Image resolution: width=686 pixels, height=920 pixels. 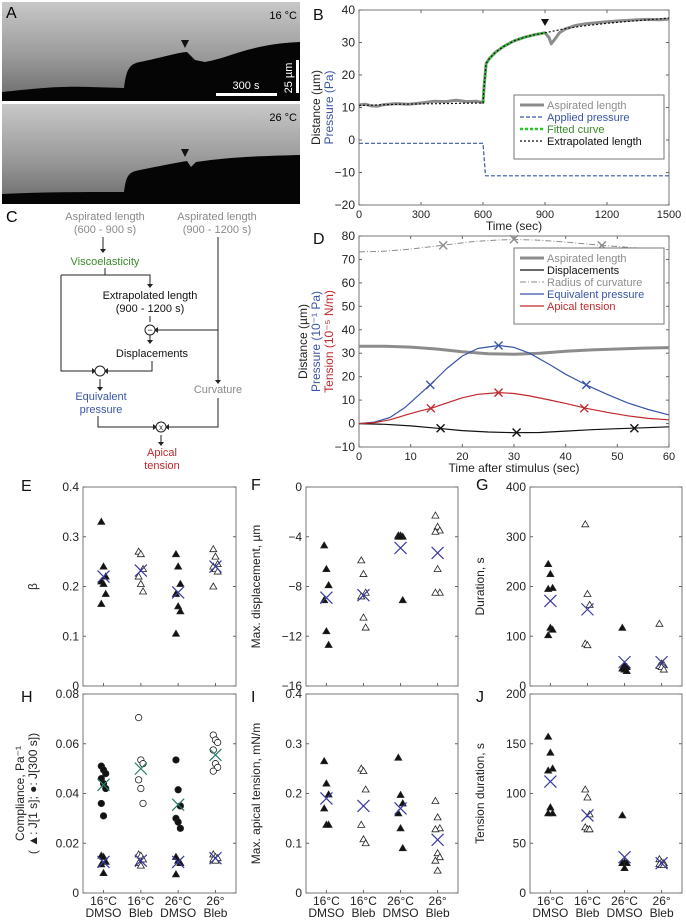 I want to click on y-tick-label: 0.08, so click(x=68, y=694).